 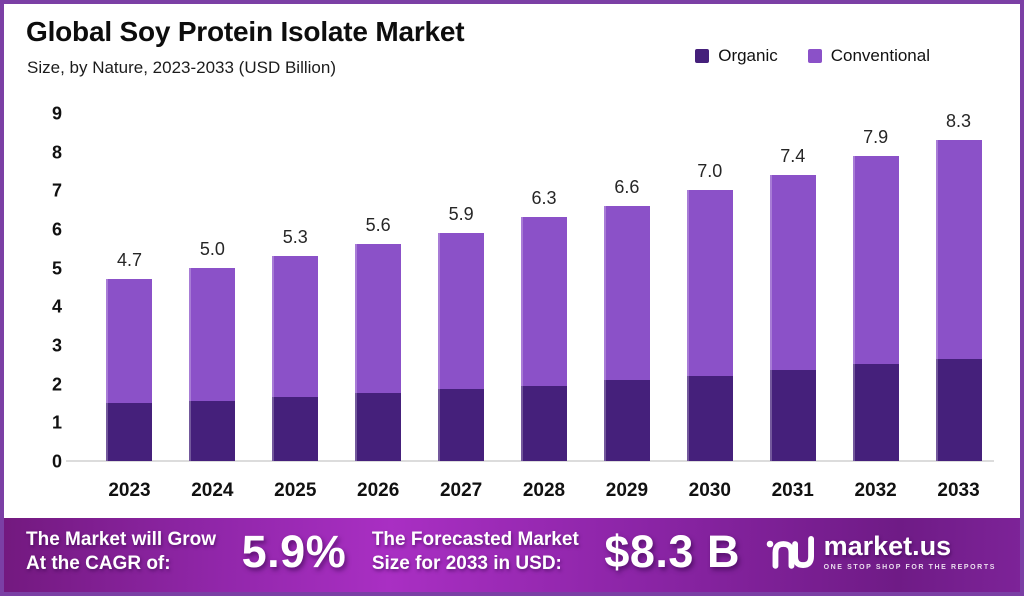 What do you see at coordinates (56, 306) in the screenshot?
I see `y-tick-label: 4` at bounding box center [56, 306].